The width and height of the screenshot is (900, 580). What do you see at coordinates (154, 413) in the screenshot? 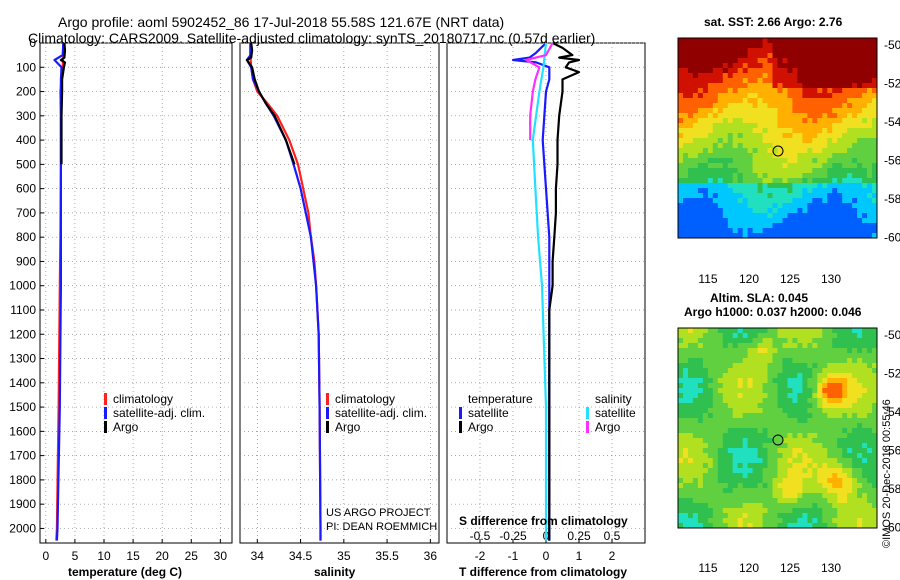
I see `temperature-legend: climatology satellite-adj. clim. Argo` at bounding box center [154, 413].